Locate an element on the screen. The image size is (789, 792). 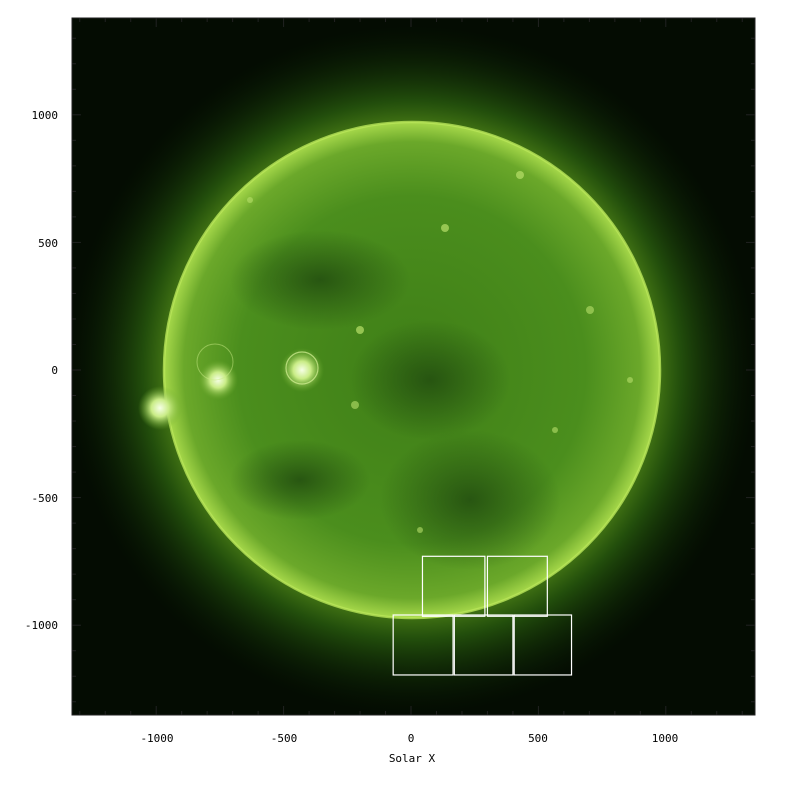
x-tick-label: -500 is located at coordinates (284, 738).